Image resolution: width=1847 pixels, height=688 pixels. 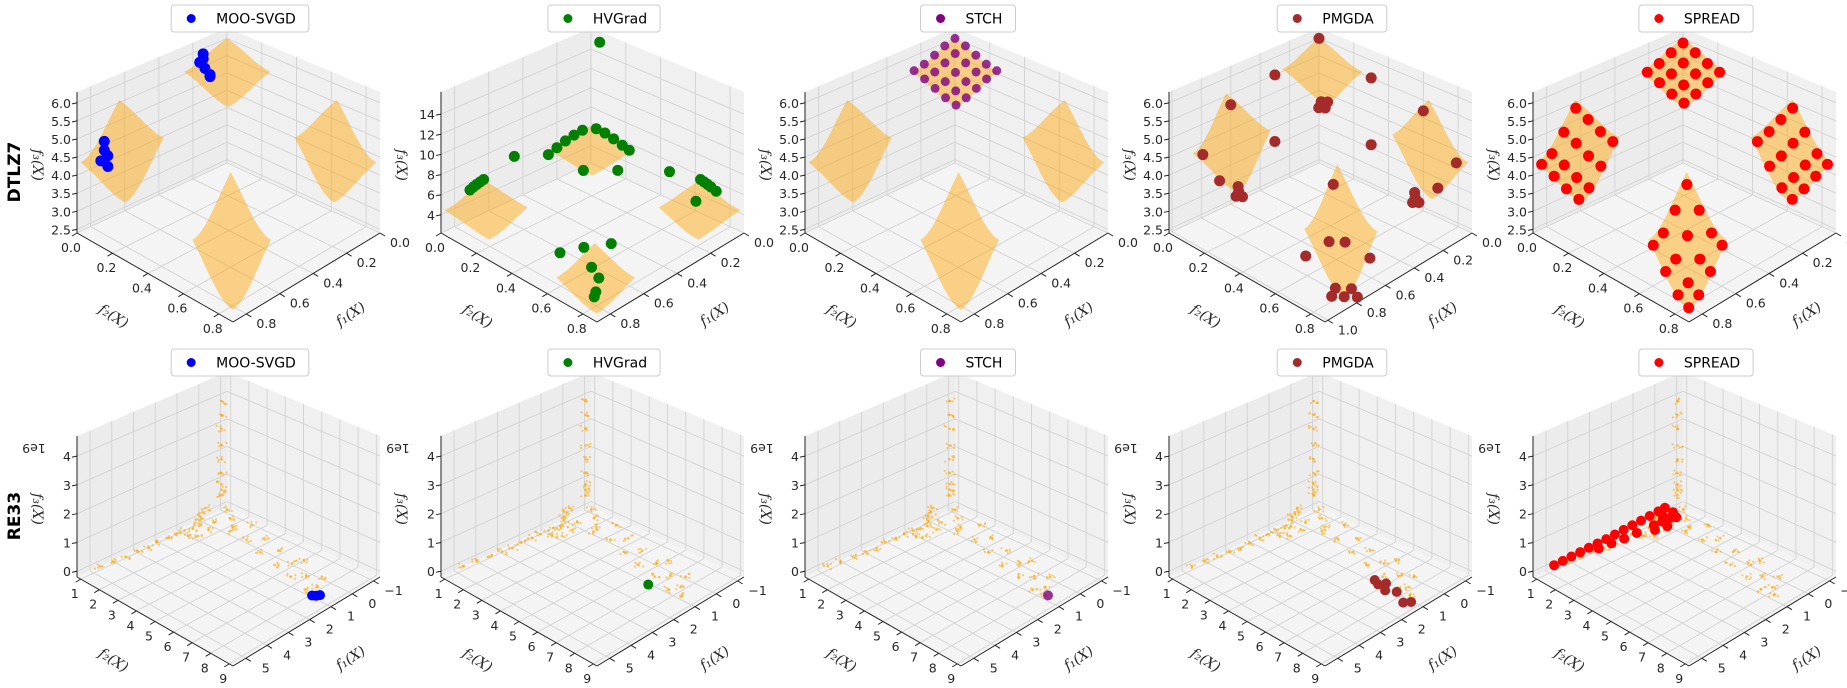 I want to click on f2-tick-label: 6, so click(x=1260, y=646).